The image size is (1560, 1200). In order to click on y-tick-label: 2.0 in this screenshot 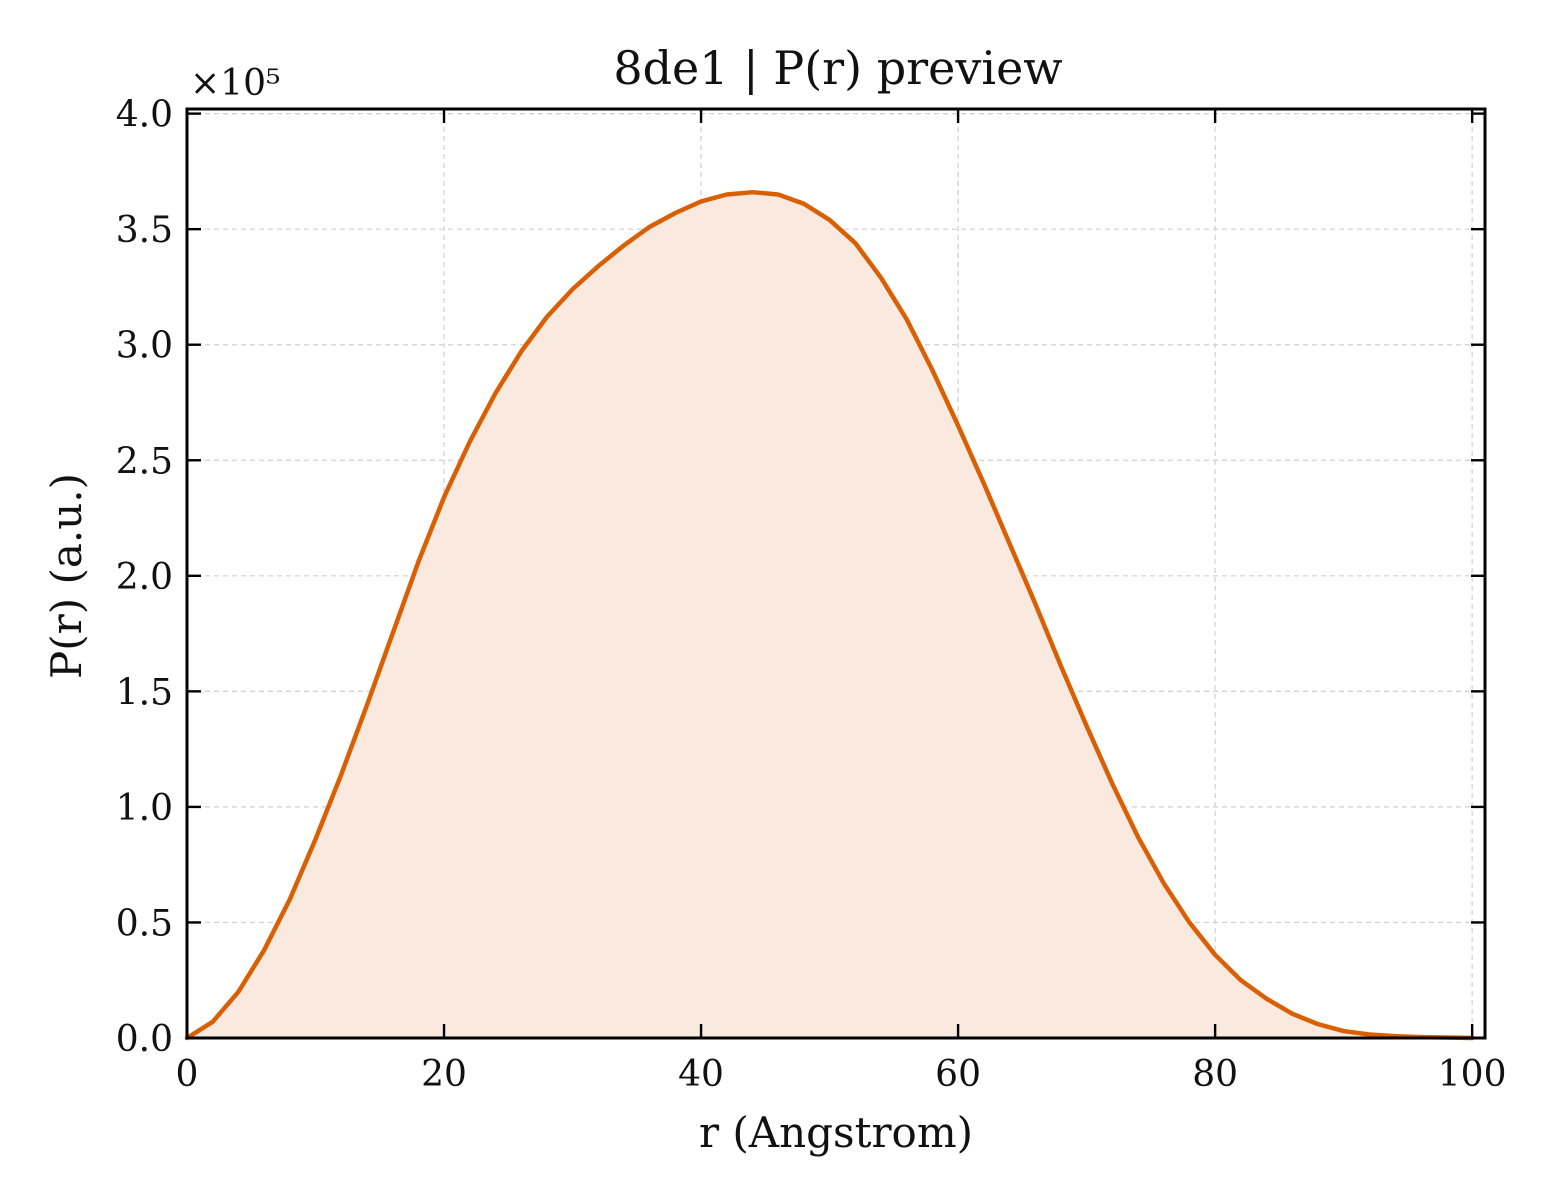, I will do `click(144, 577)`.